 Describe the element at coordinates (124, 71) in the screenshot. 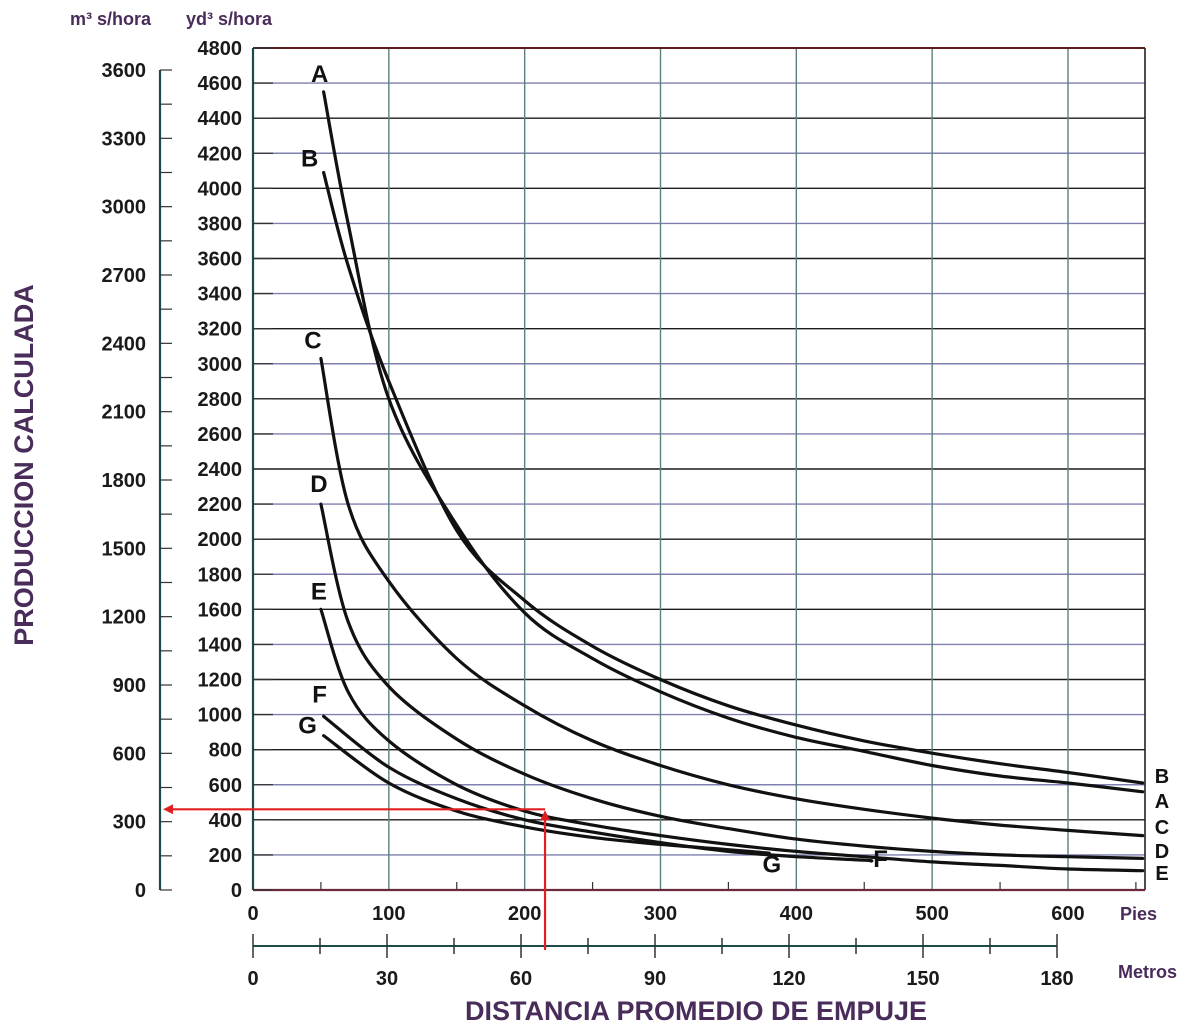

I see `y-secondary-tick-label: 3600` at that location.